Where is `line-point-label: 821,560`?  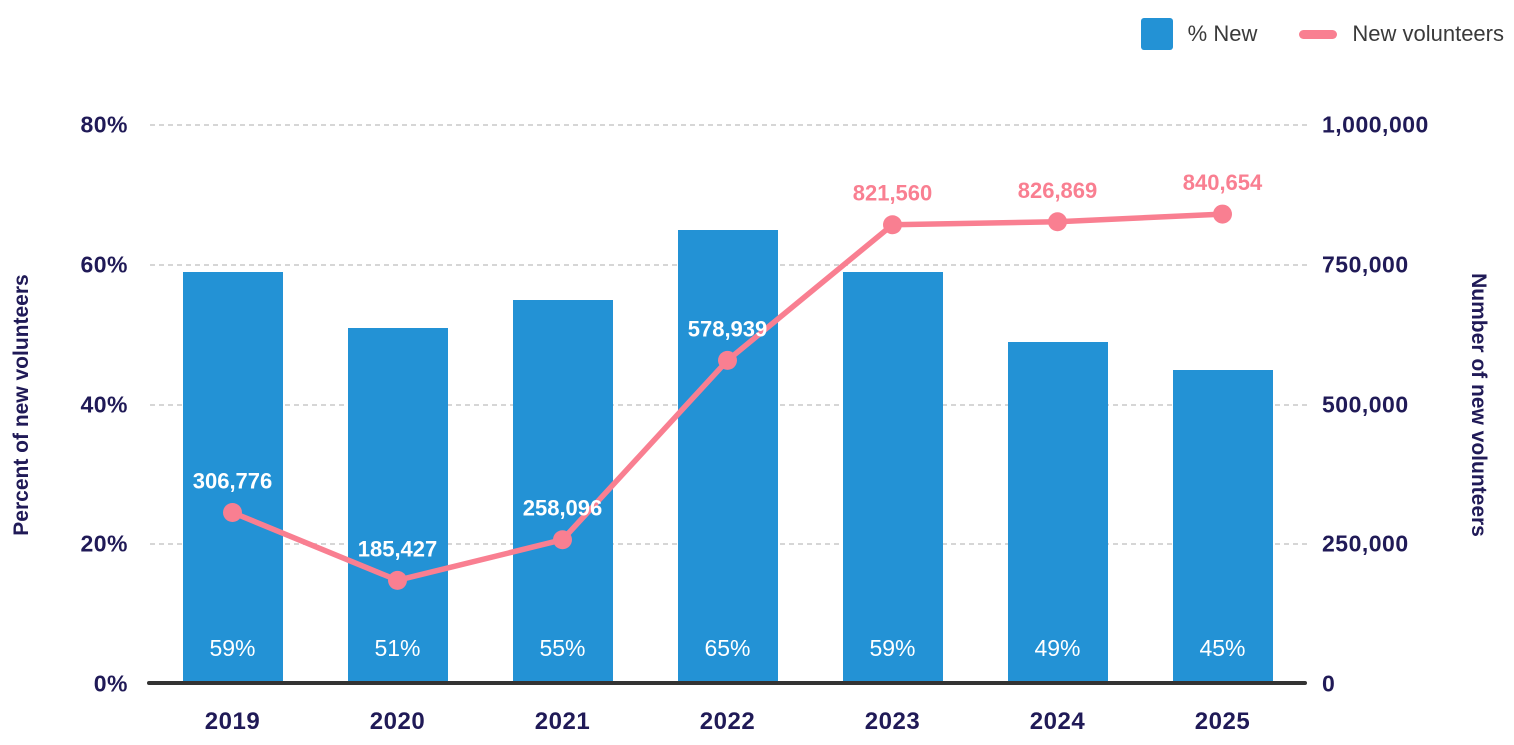
line-point-label: 821,560 is located at coordinates (893, 193).